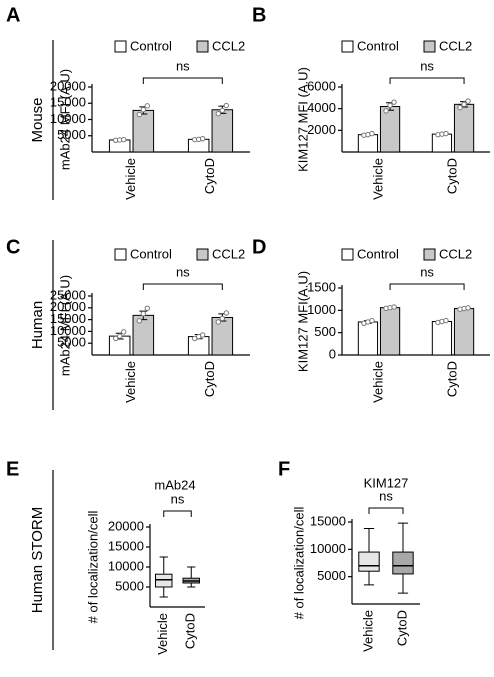 This screenshot has height=677, width=494. I want to click on y-tick-label: 1000, so click(321, 309).